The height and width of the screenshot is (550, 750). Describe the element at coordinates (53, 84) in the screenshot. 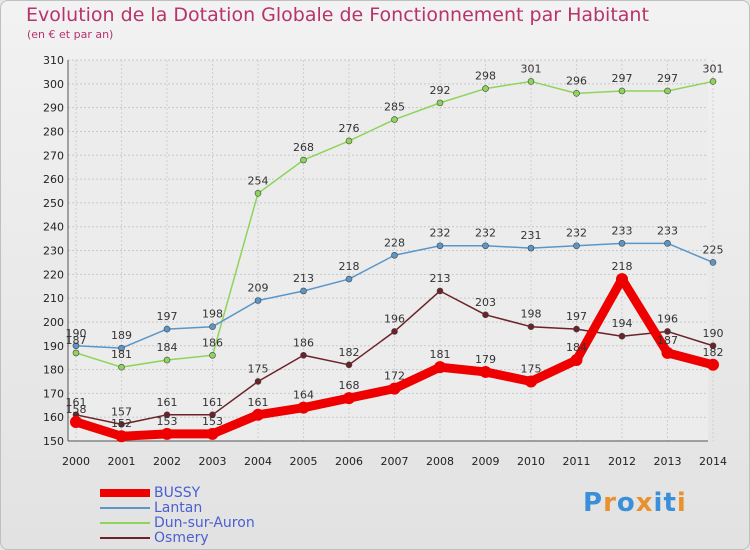

I see `y-tick-label: 300` at that location.